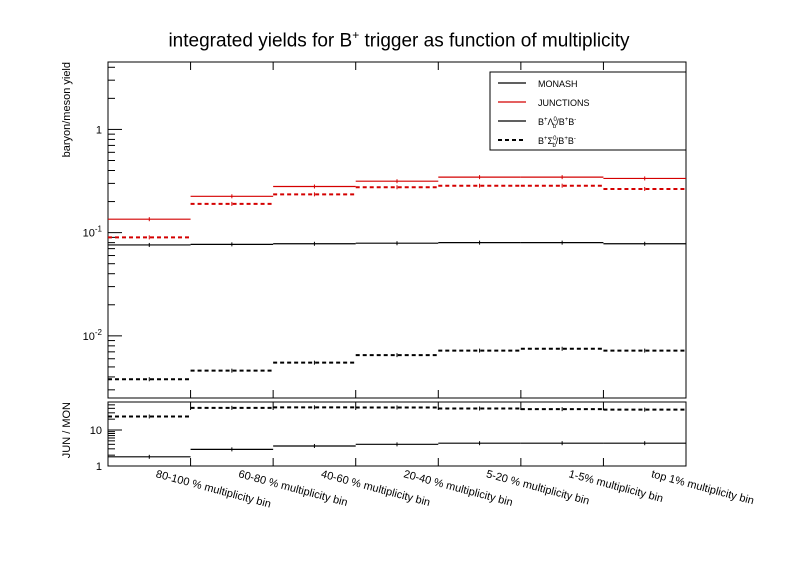 This screenshot has height=576, width=798. I want to click on ratio-panel-frame, so click(397, 434).